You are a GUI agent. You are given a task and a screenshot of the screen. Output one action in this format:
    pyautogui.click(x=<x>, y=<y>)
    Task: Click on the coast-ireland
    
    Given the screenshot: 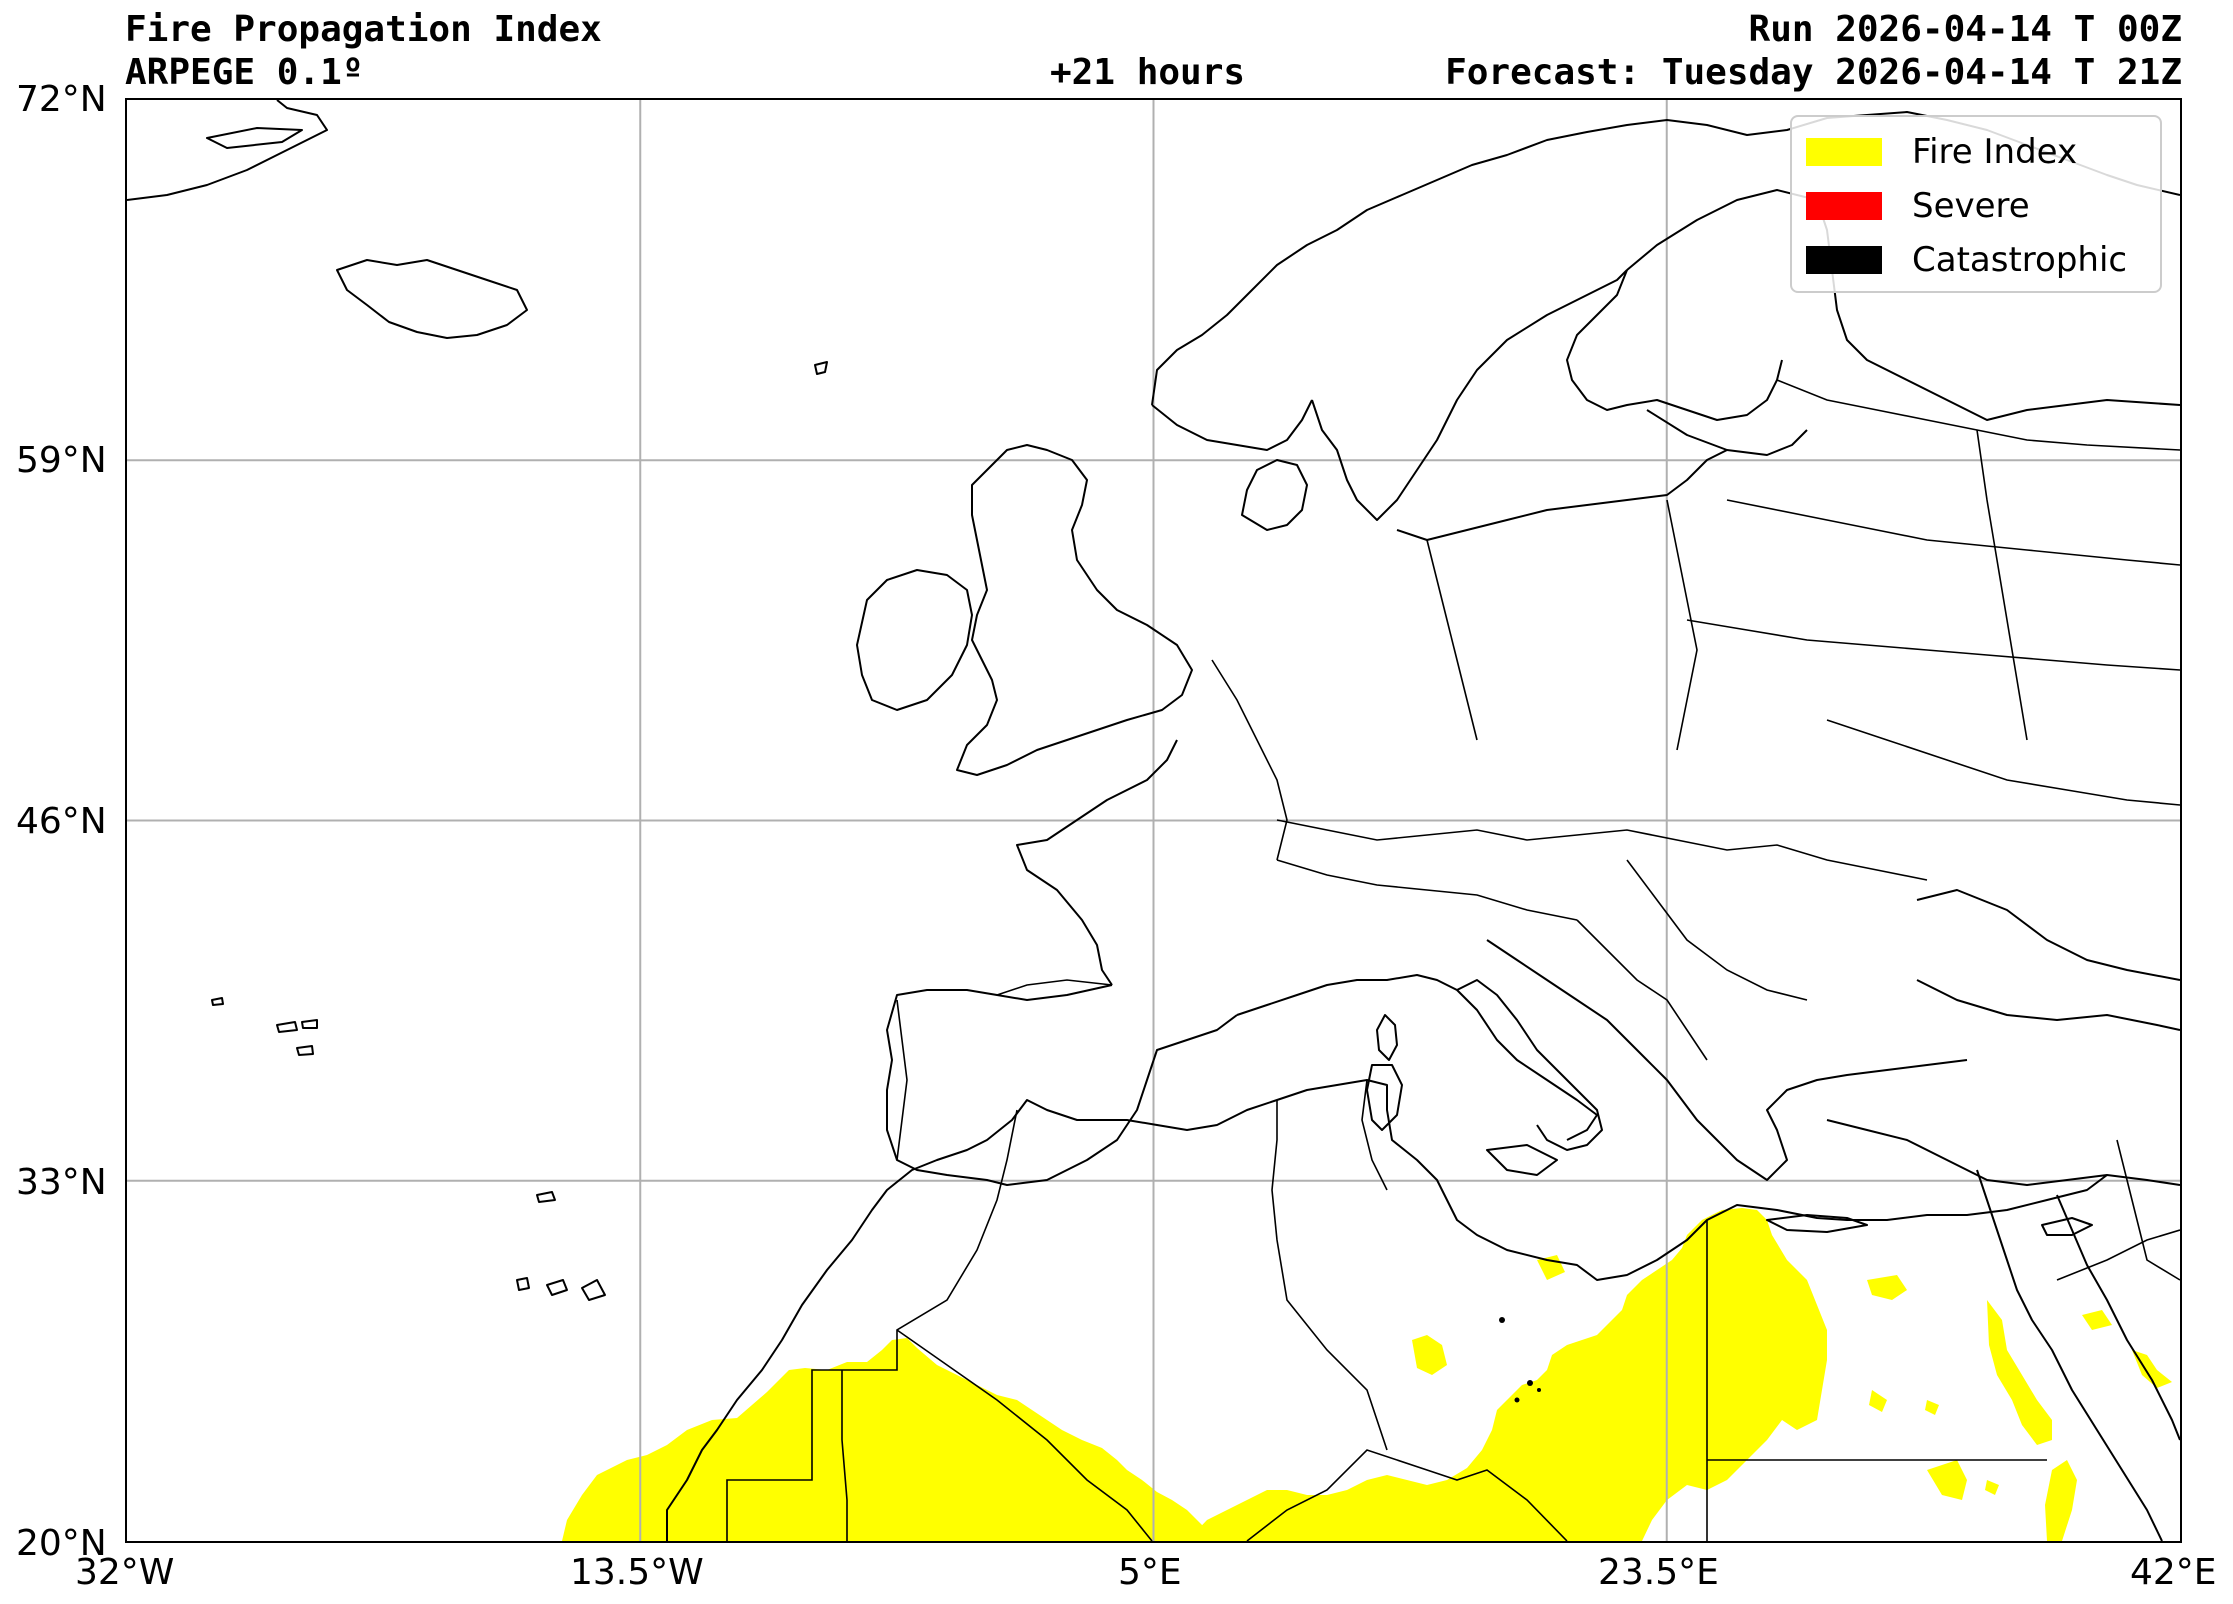 What is the action you would take?
    pyautogui.click(x=914, y=640)
    